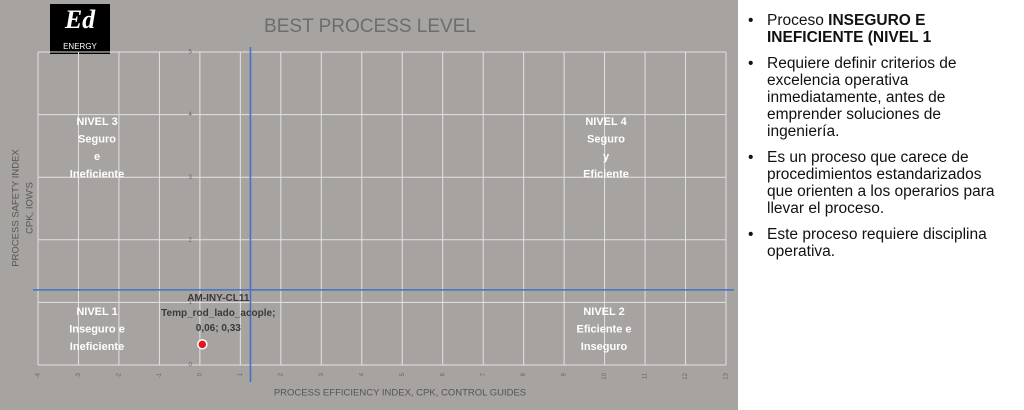 The height and width of the screenshot is (410, 1024). I want to click on y-tick-label: 2, so click(191, 240).